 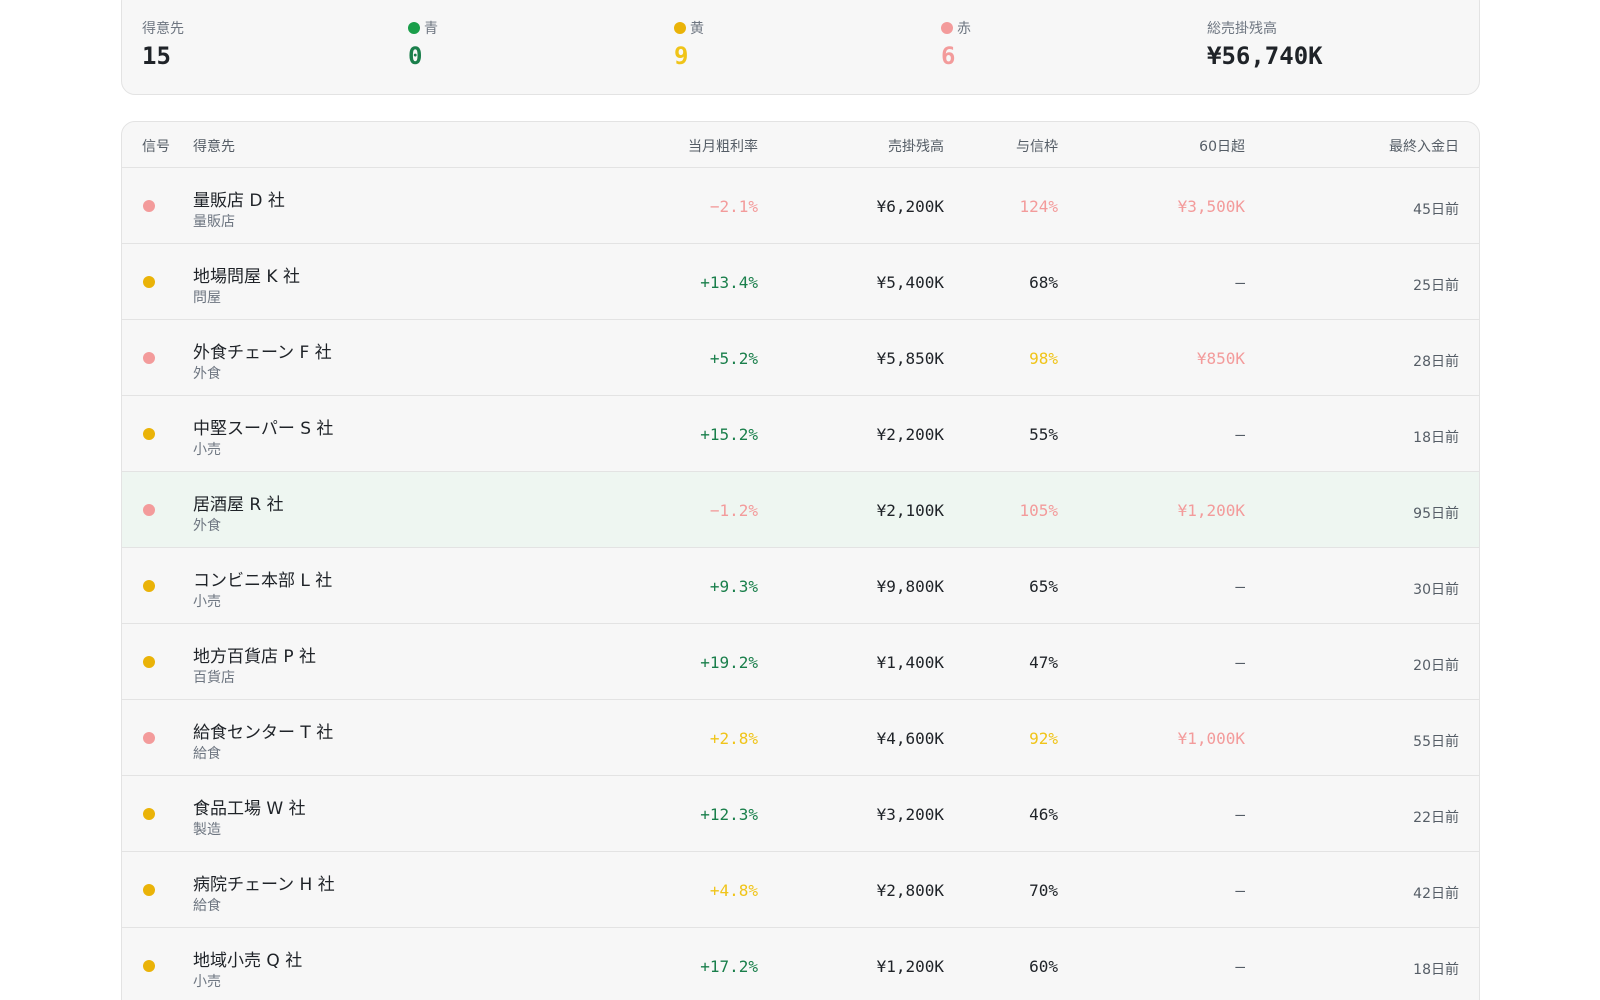 What do you see at coordinates (964, 29) in the screenshot?
I see `summary-red-label: 赤` at bounding box center [964, 29].